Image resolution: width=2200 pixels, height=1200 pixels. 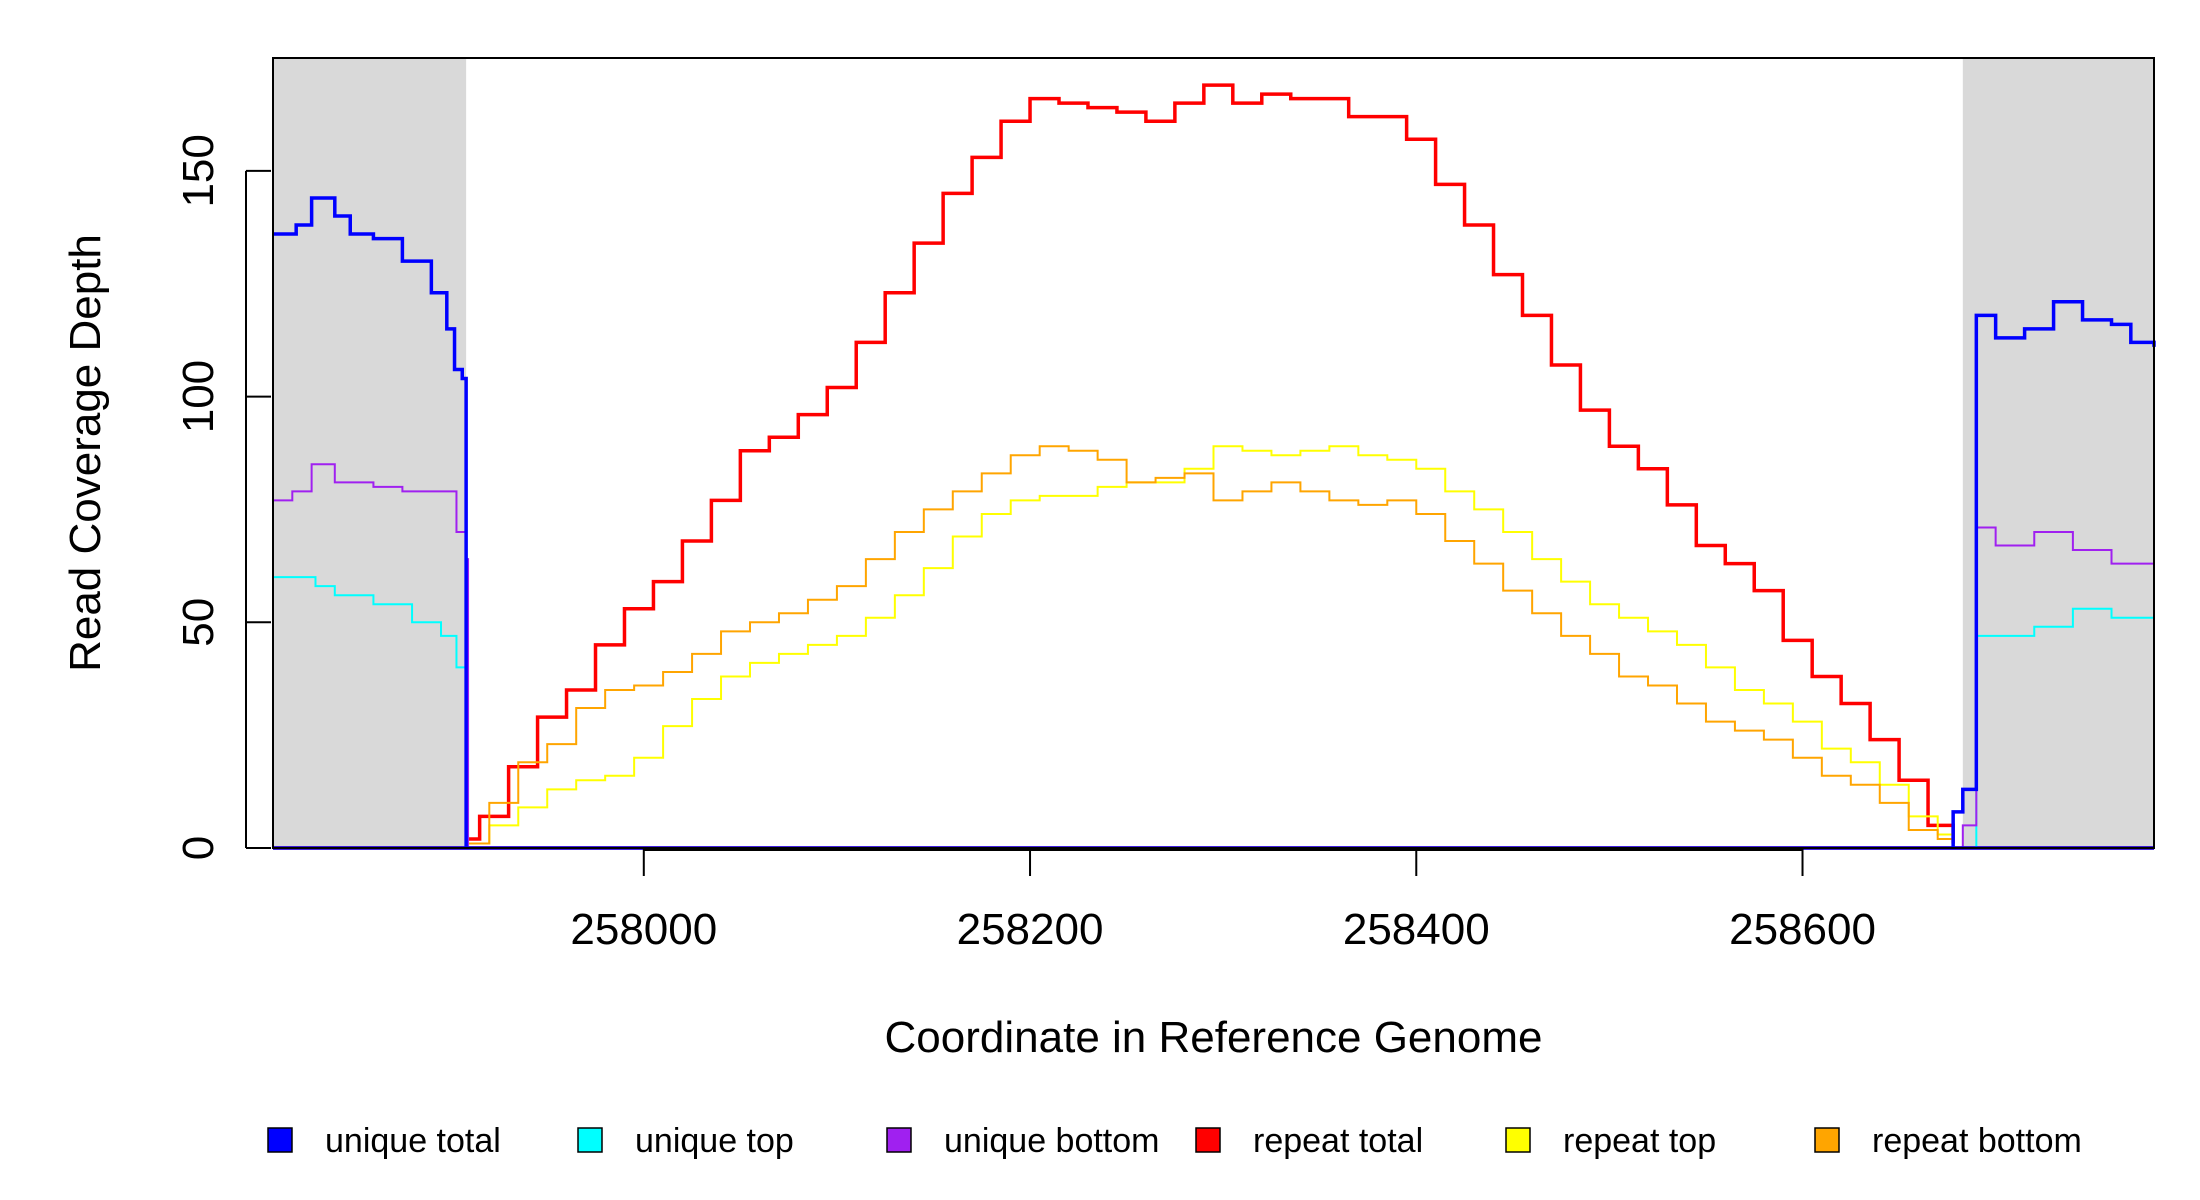 I want to click on legend-label-unique-top: unique top, so click(x=714, y=1141).